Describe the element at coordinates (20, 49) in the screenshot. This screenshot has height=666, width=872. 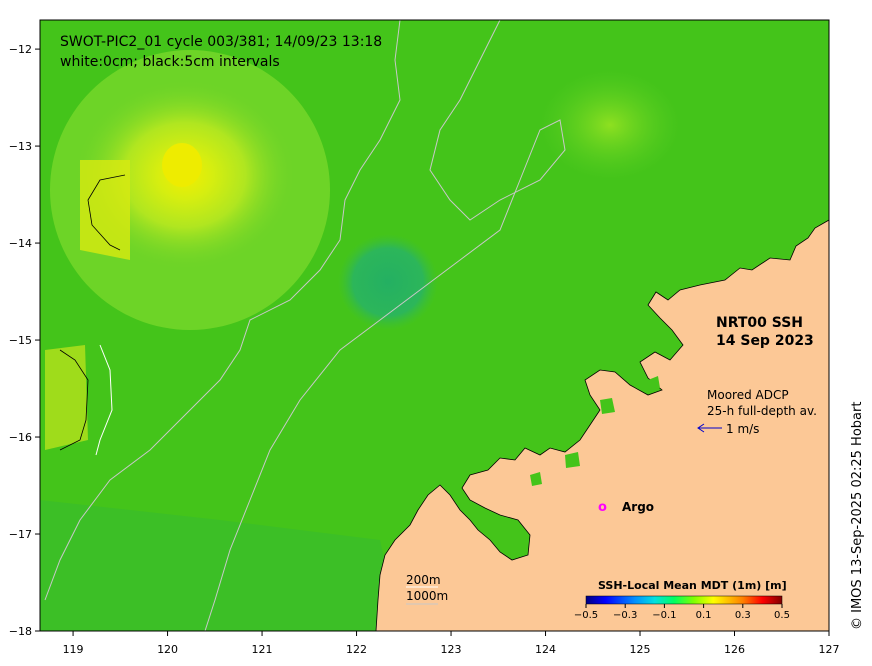
I see `y-tick-label: −12` at that location.